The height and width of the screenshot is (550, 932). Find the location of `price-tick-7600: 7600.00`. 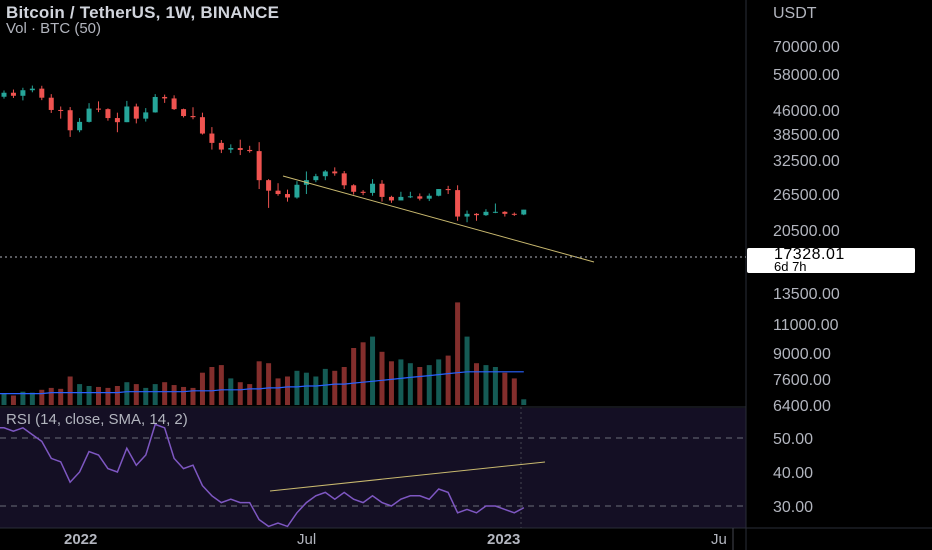

price-tick-7600: 7600.00 is located at coordinates (802, 380).